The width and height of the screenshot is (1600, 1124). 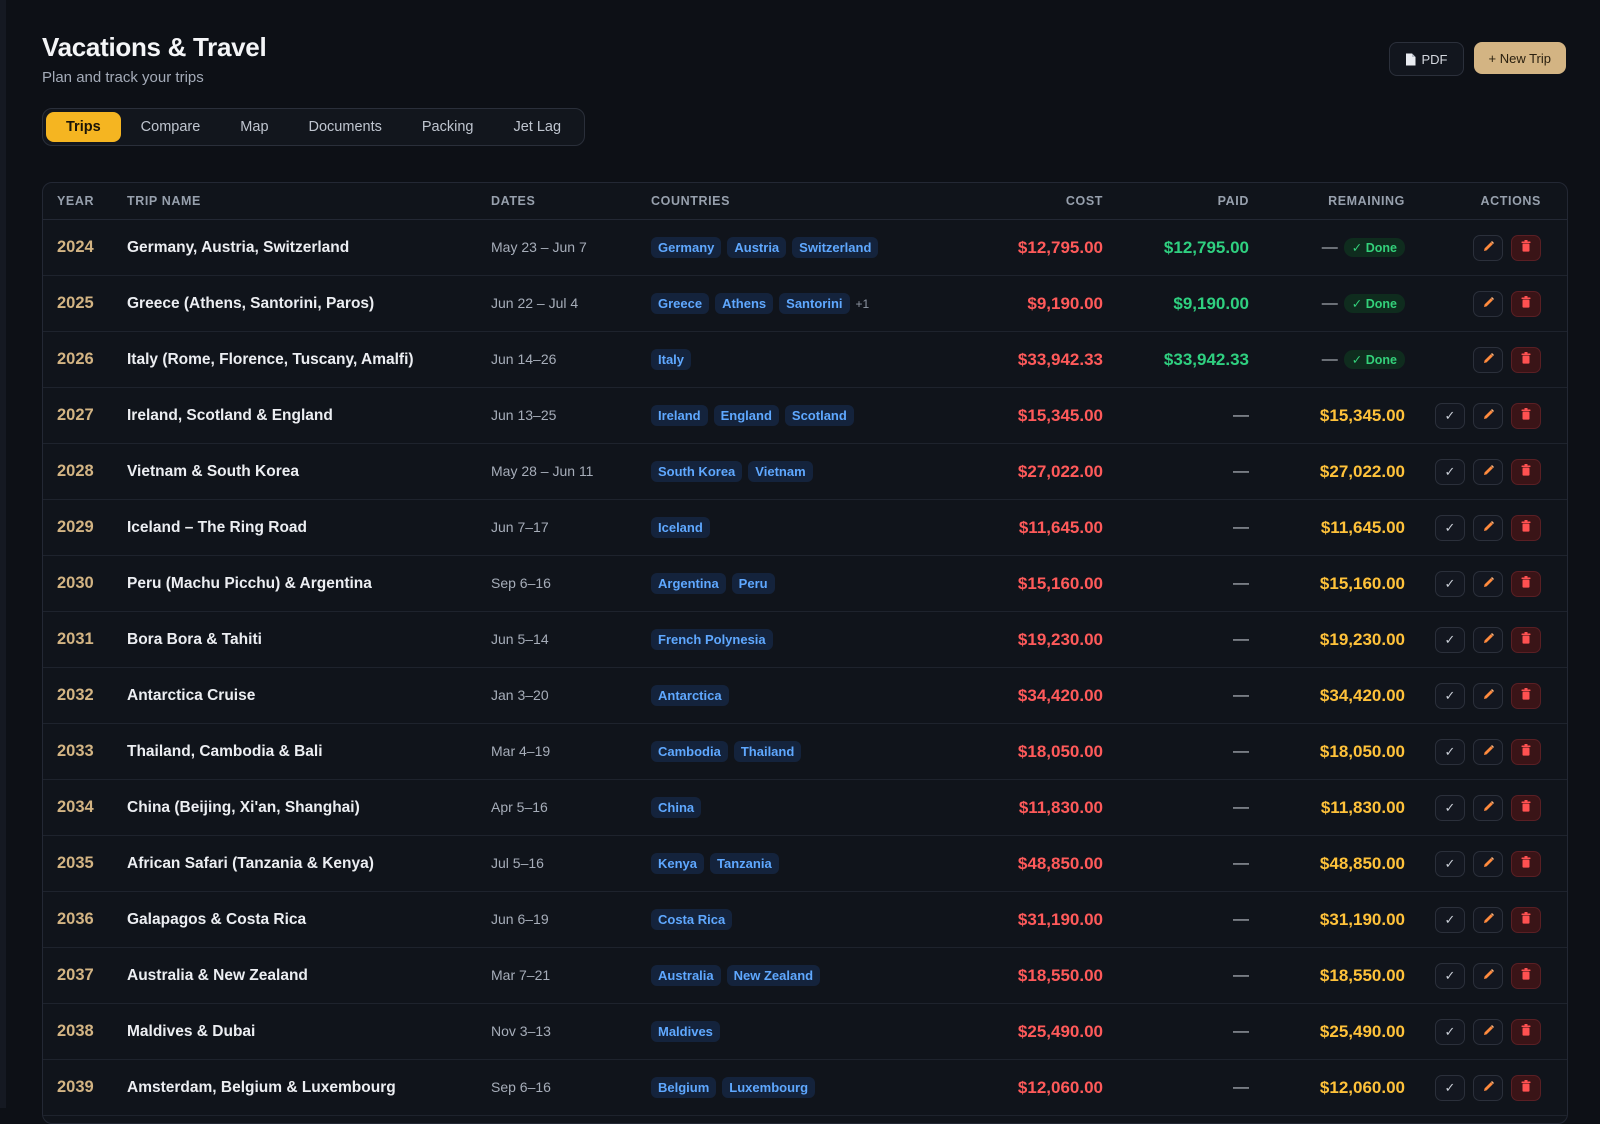 I want to click on trip-name: Antarctica Cruise, so click(x=191, y=695).